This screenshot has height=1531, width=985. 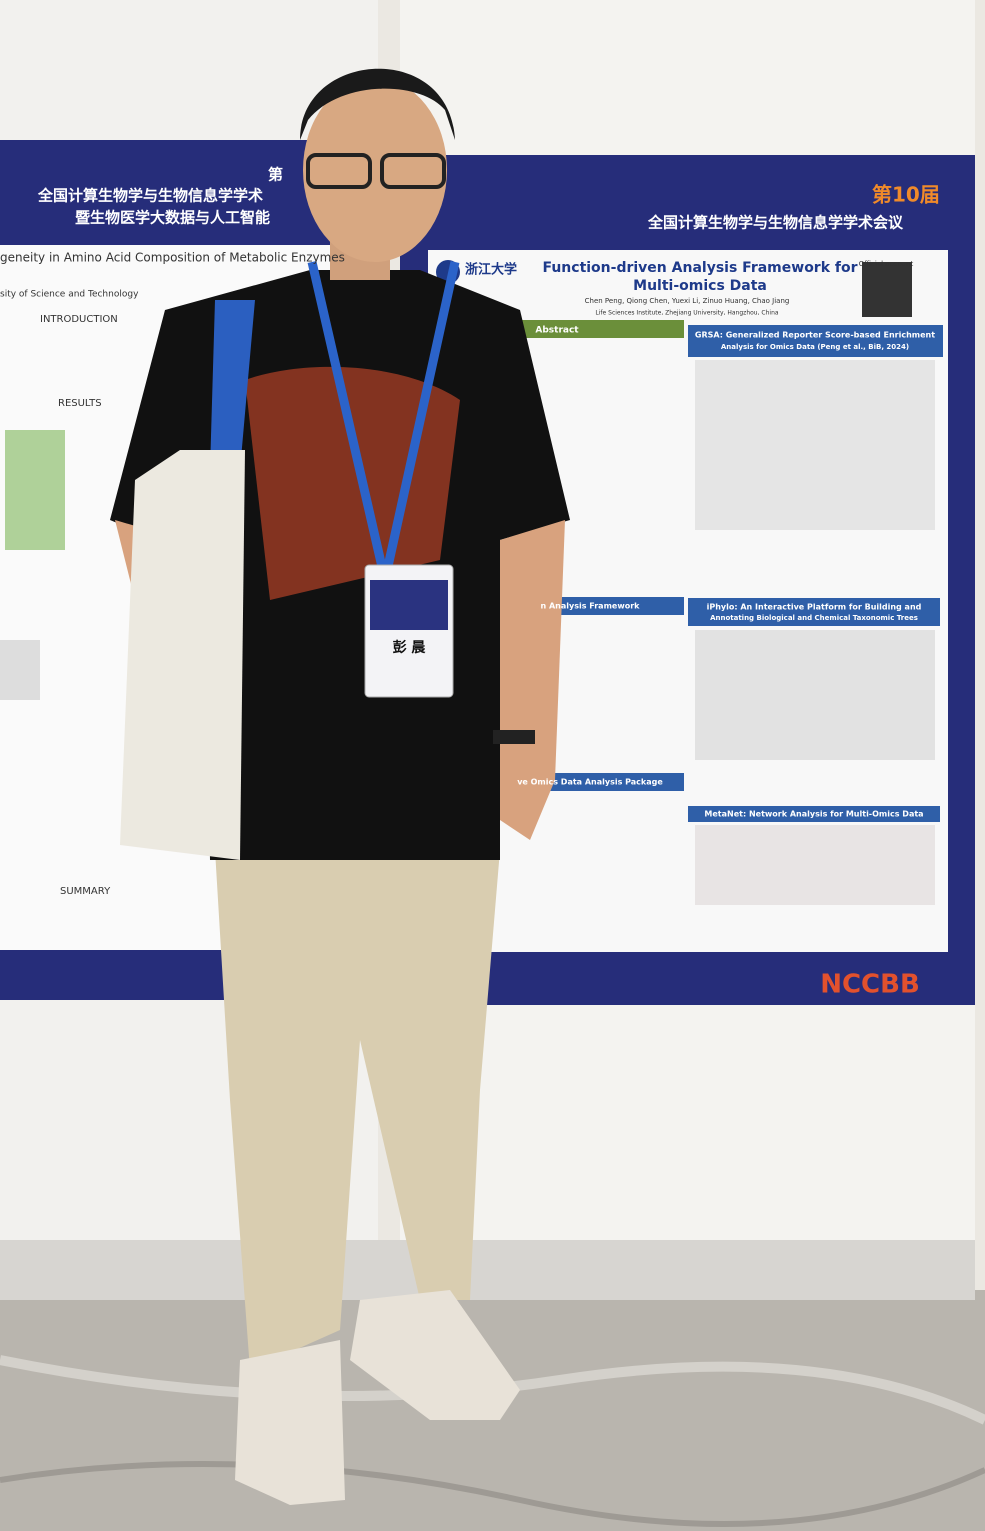 What do you see at coordinates (85, 891) in the screenshot?
I see `section-heading: SUMMARY` at bounding box center [85, 891].